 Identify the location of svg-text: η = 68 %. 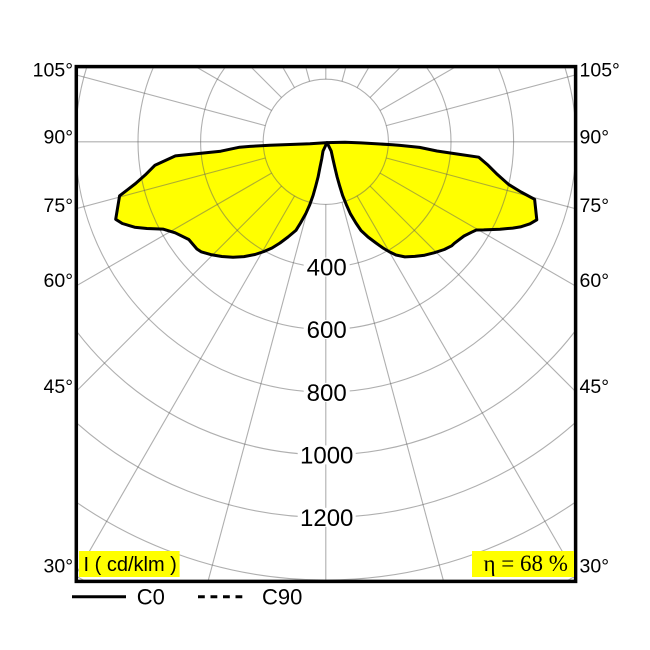
(526, 563).